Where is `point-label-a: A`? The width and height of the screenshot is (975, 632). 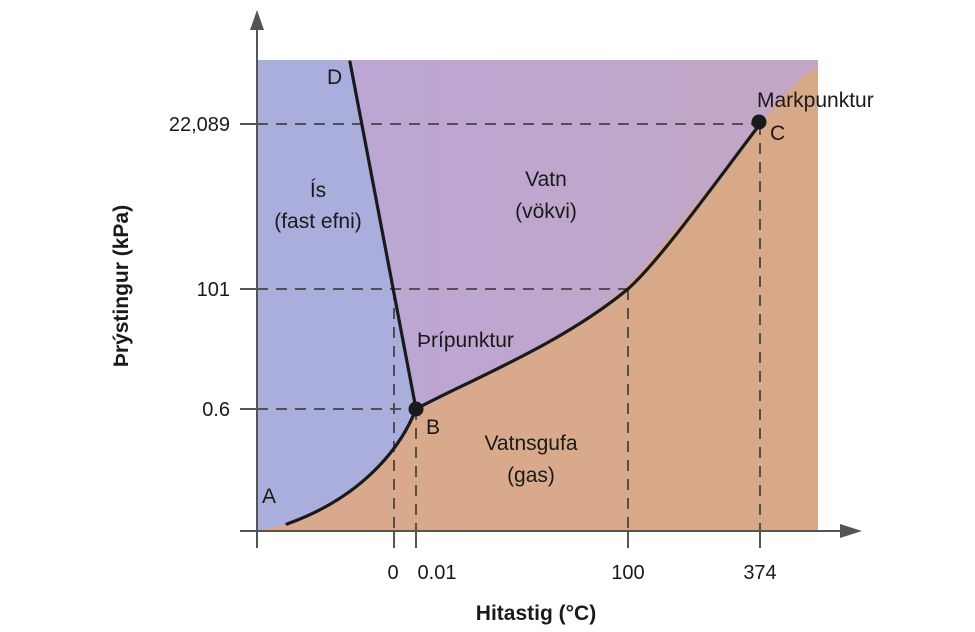 point-label-a: A is located at coordinates (269, 496).